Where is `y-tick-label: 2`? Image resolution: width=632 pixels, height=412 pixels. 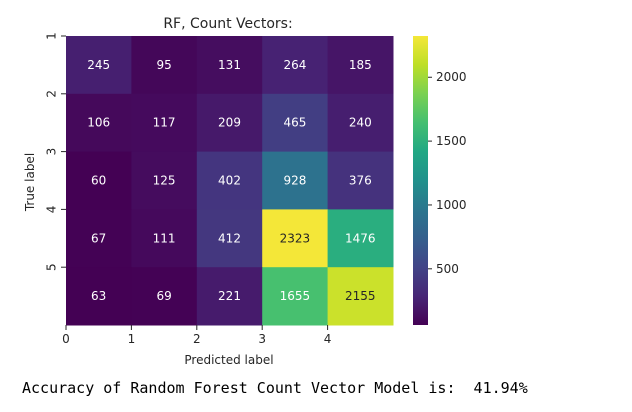 y-tick-label: 2 is located at coordinates (52, 94).